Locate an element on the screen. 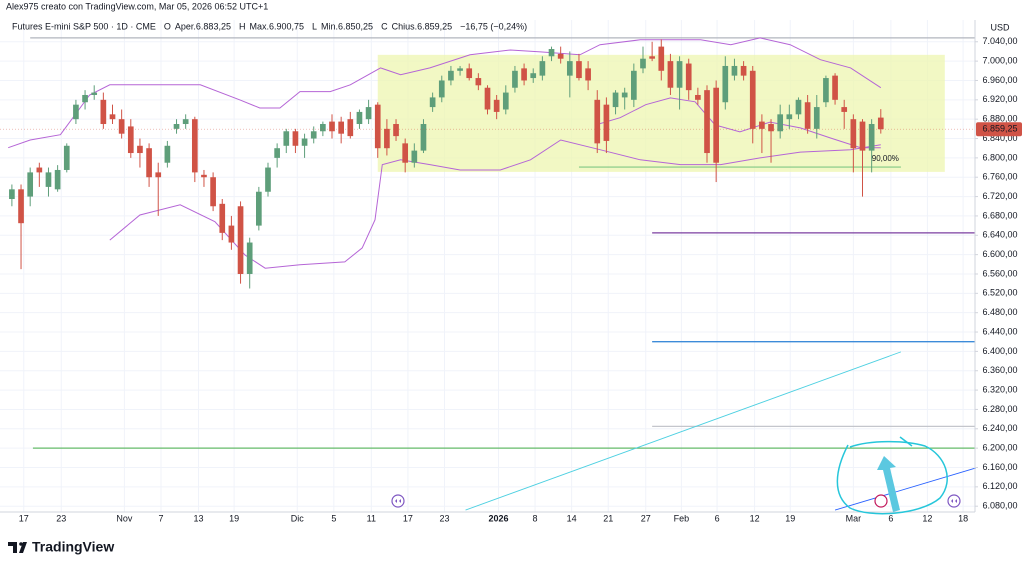 The height and width of the screenshot is (568, 1024). x-tick-label: 11 is located at coordinates (371, 518).